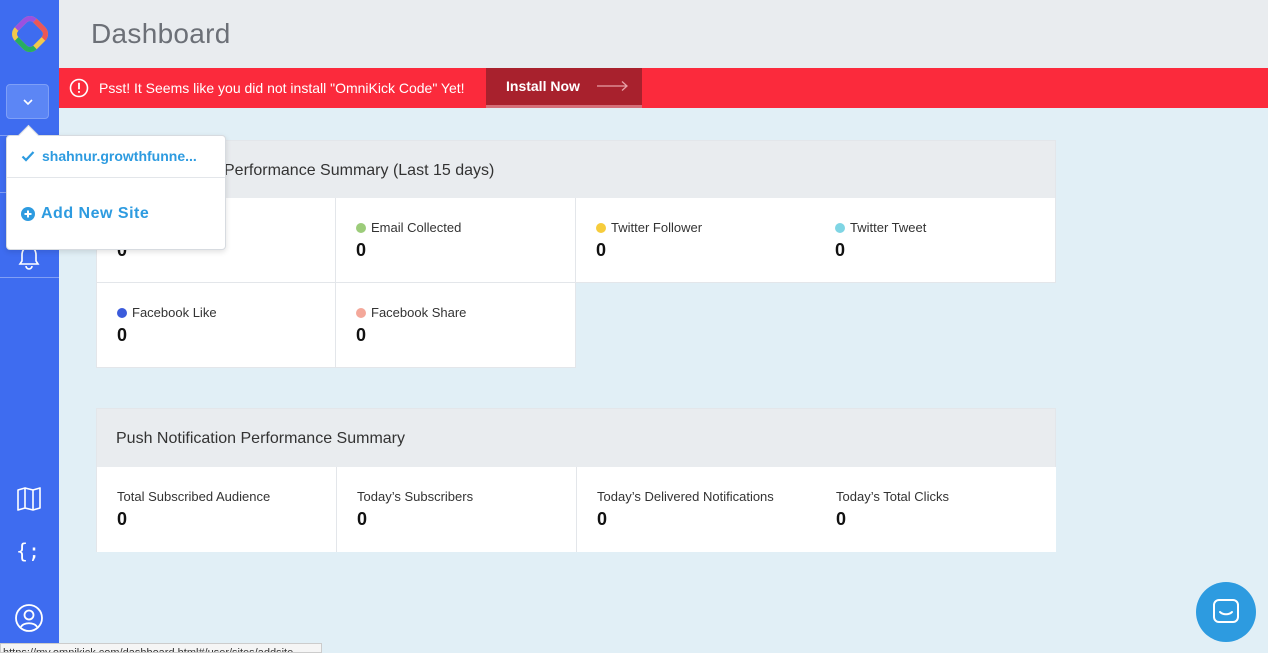  I want to click on plus-circle-icon, so click(28, 214).